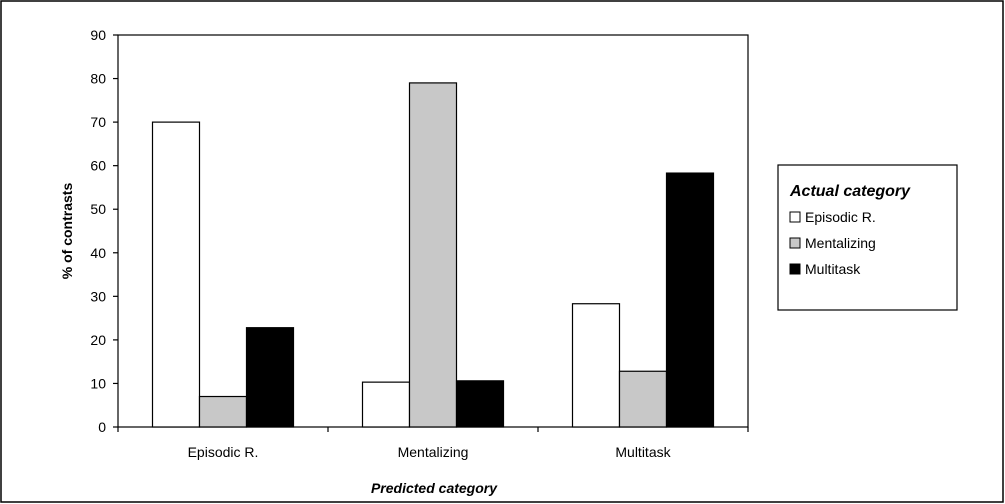  I want to click on x-axis: Episodic R. Mentalizing Multitask, so click(433, 443).